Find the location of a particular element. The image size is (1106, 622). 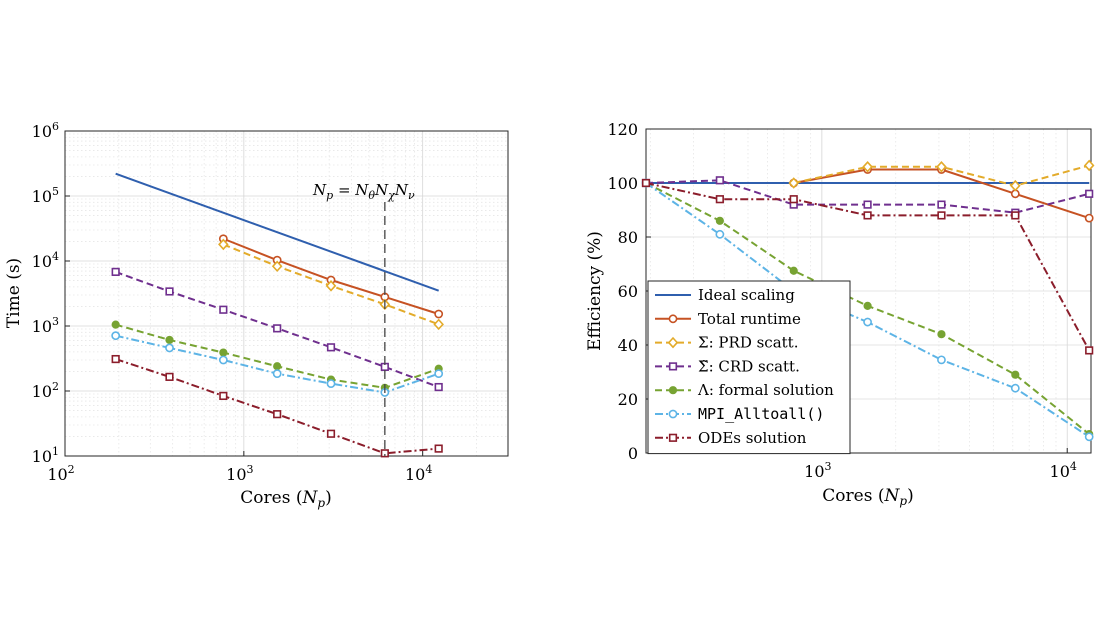

legend-item-prd: Σ: PRD scatt. is located at coordinates (726, 343).